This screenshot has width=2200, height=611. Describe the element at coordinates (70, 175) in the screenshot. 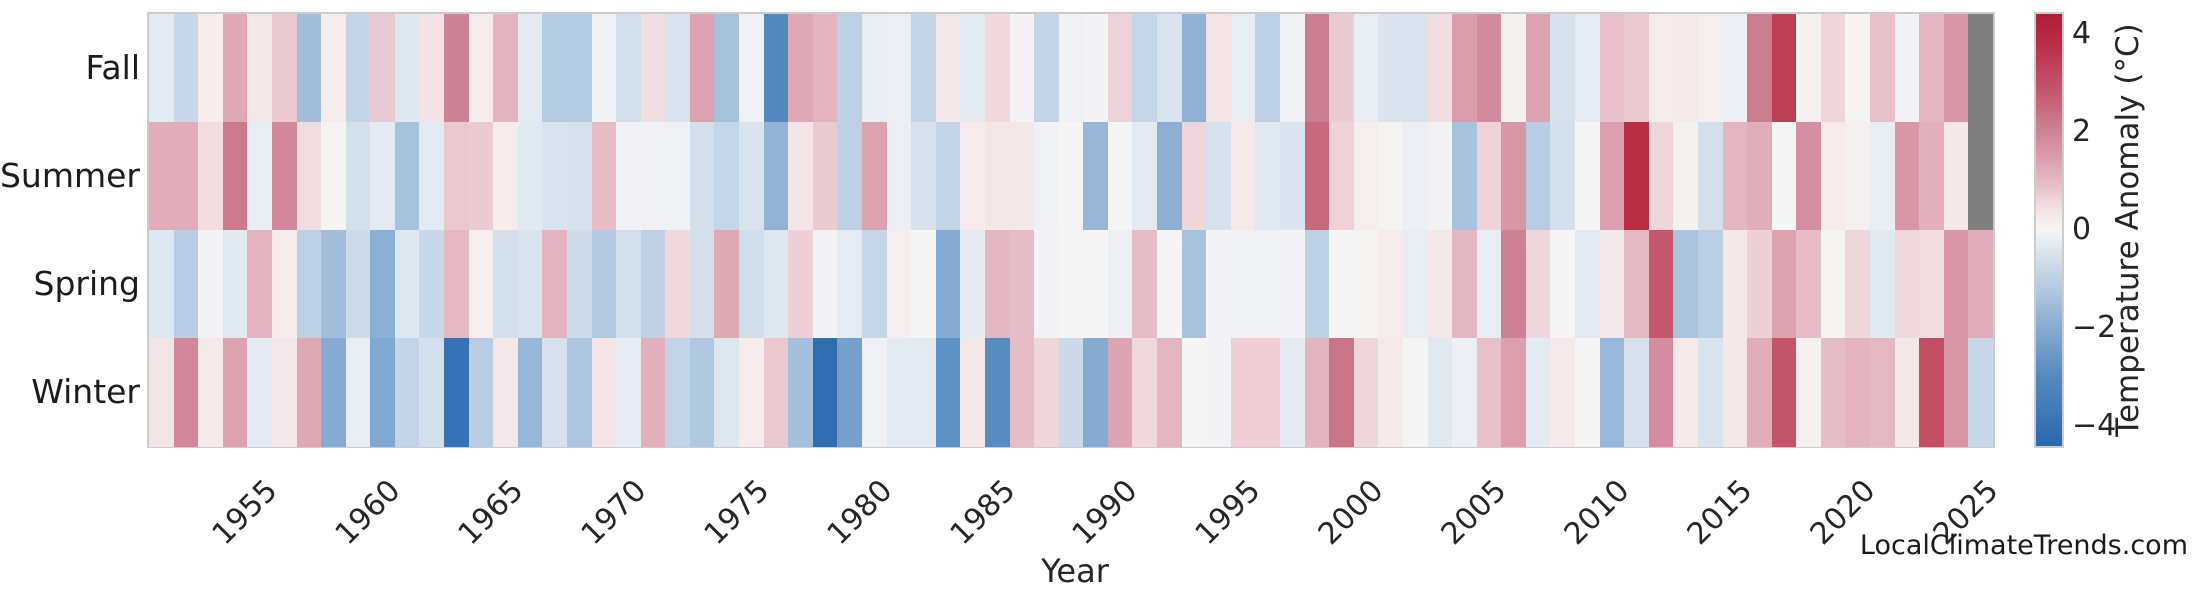

I see `row-label-summer: Summer` at that location.